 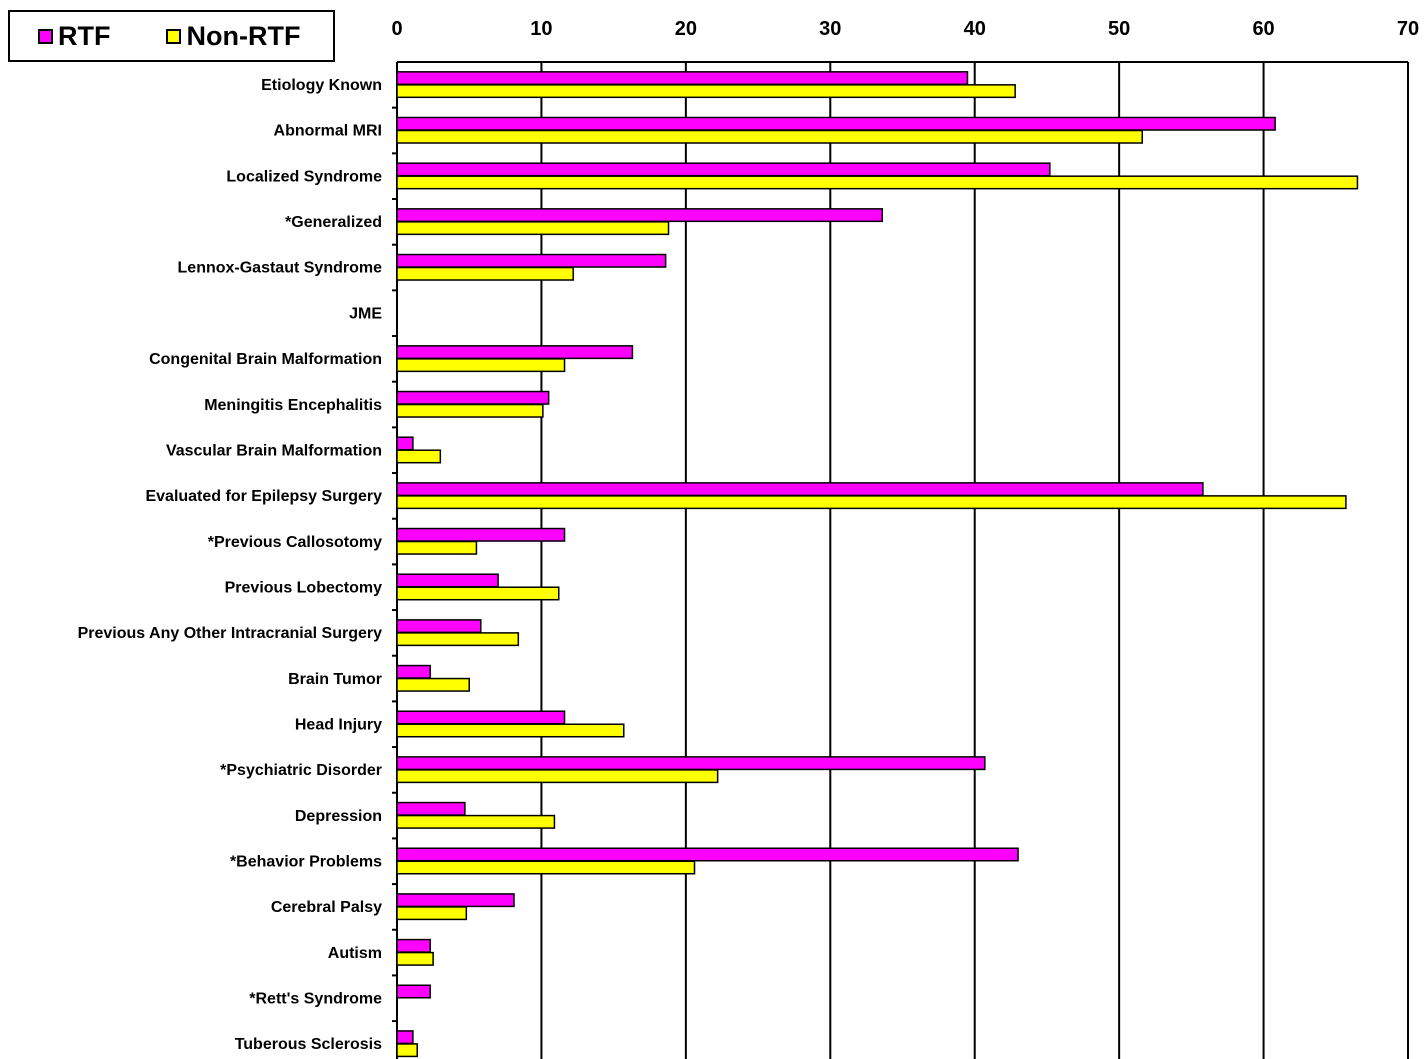 What do you see at coordinates (304, 176) in the screenshot?
I see `category-label: Localized Syndrome` at bounding box center [304, 176].